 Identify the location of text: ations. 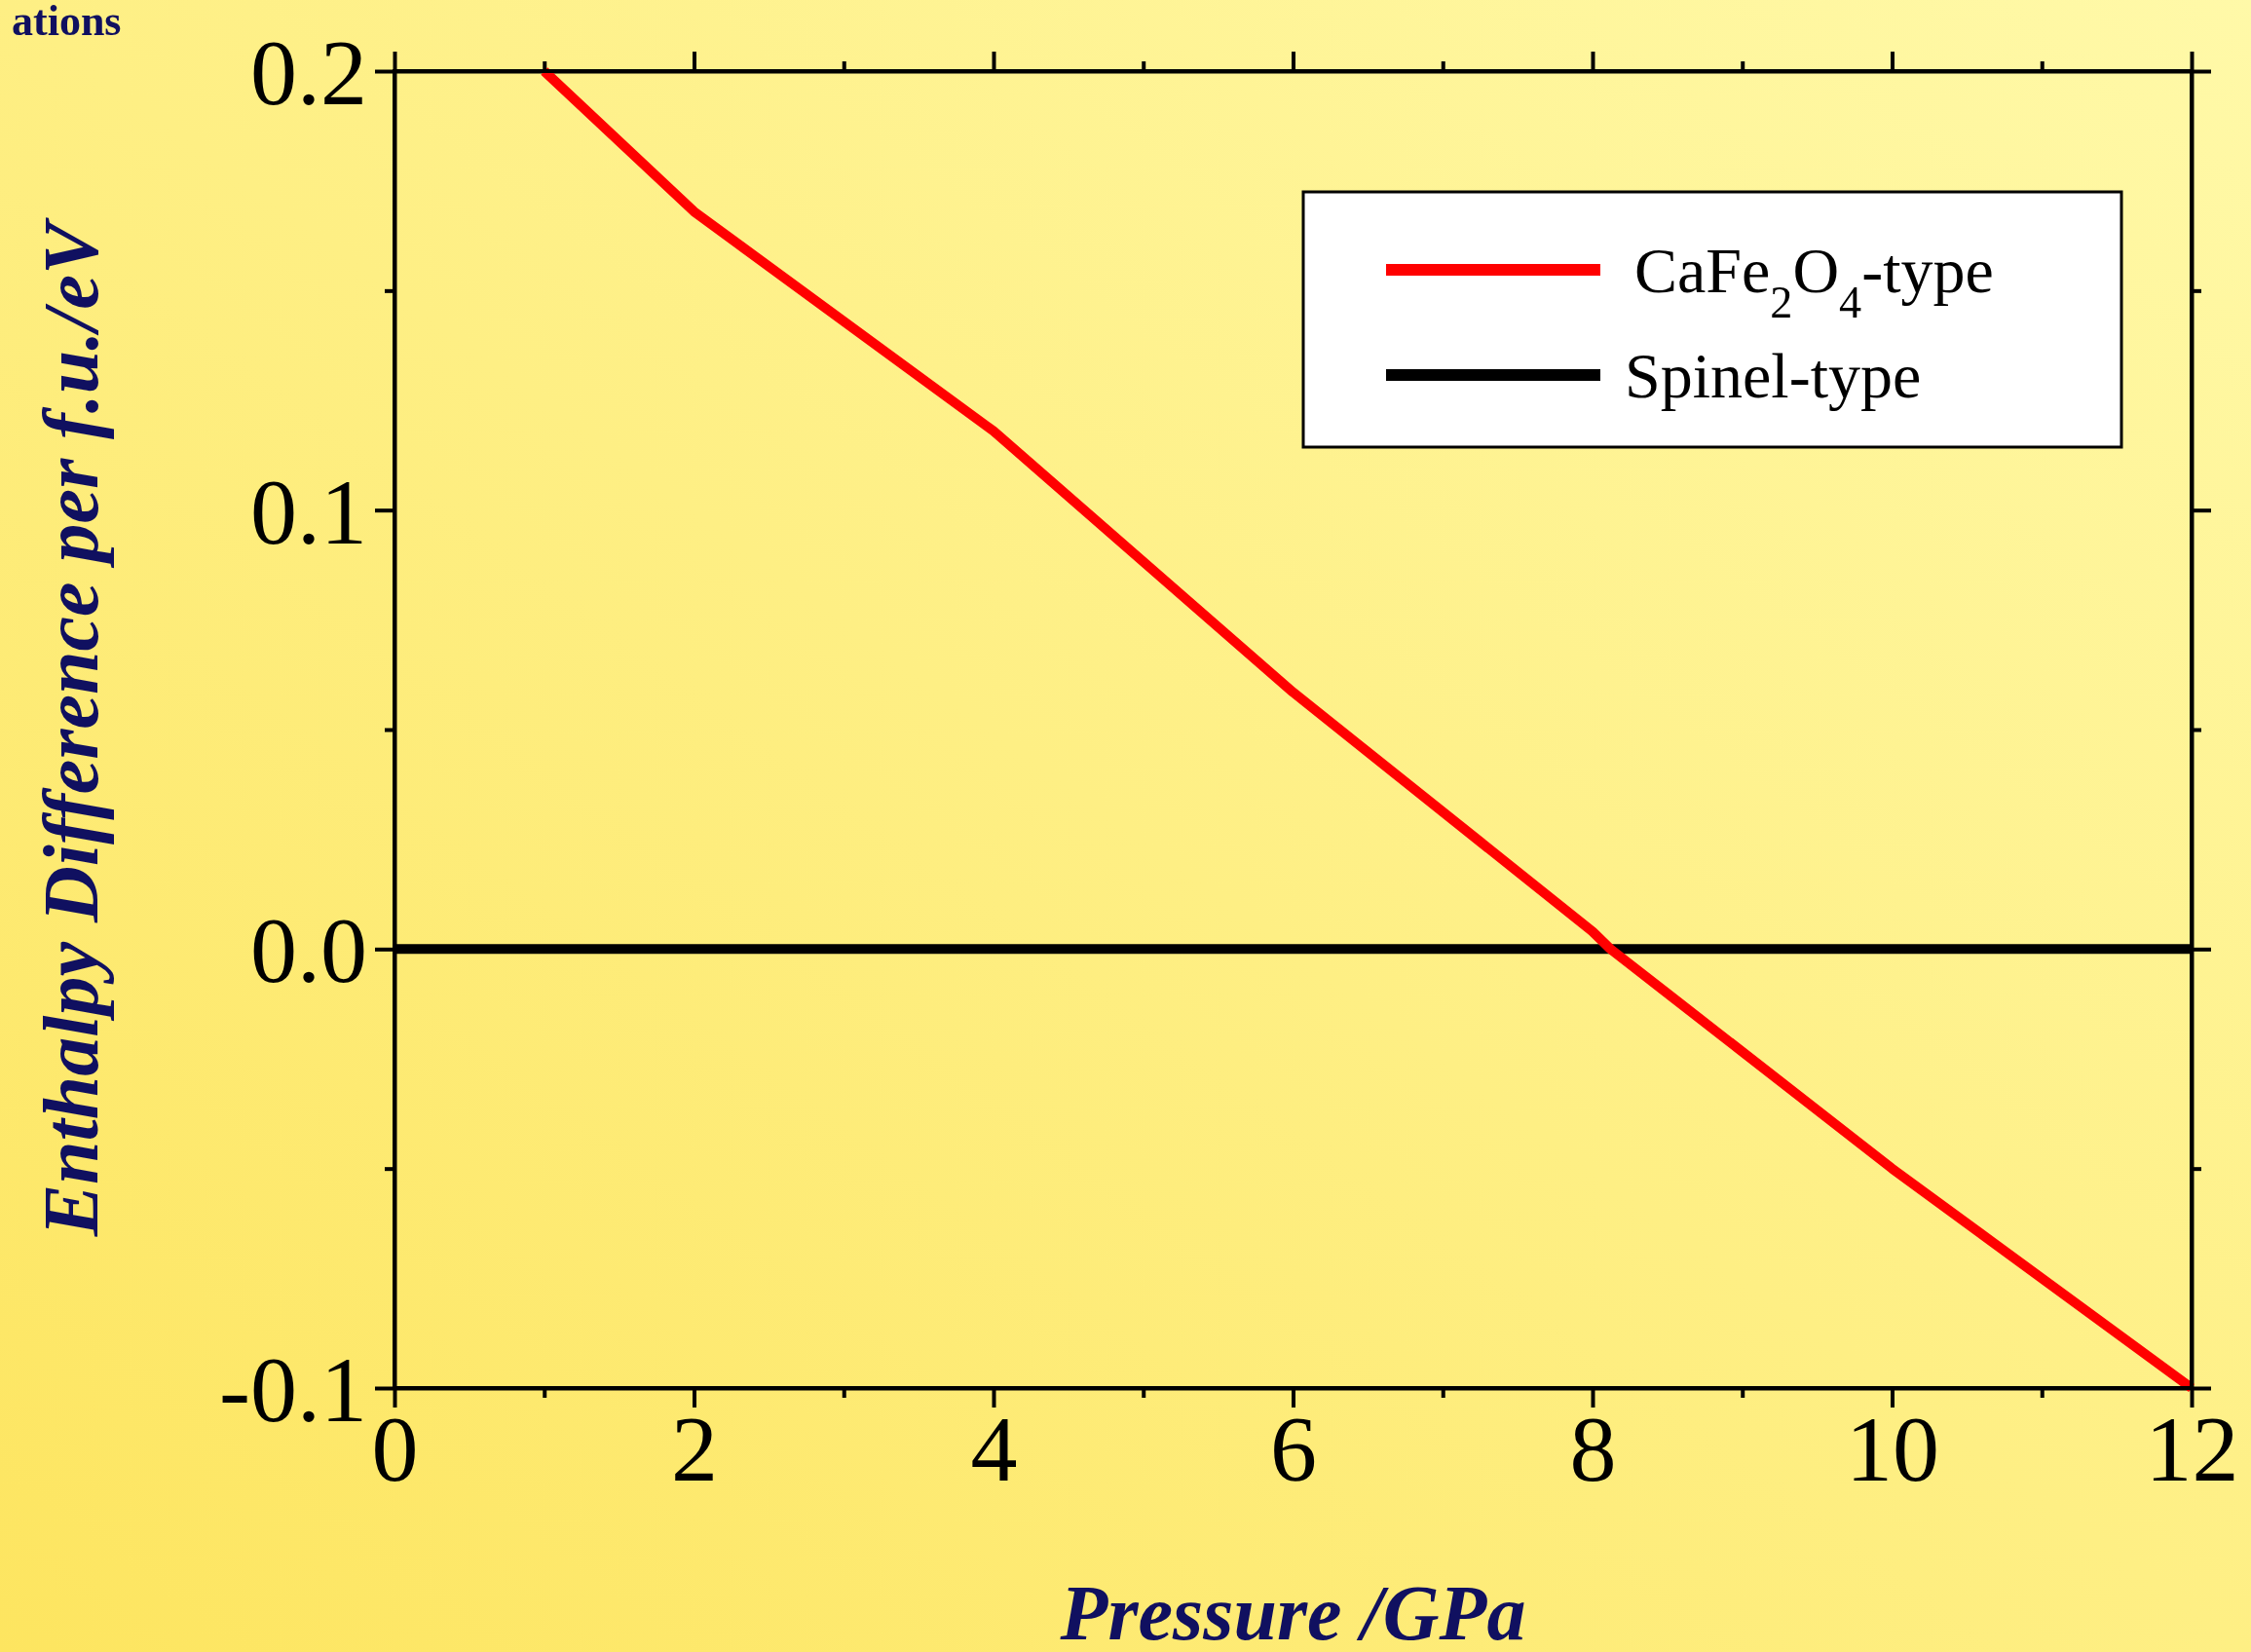
(67, 22).